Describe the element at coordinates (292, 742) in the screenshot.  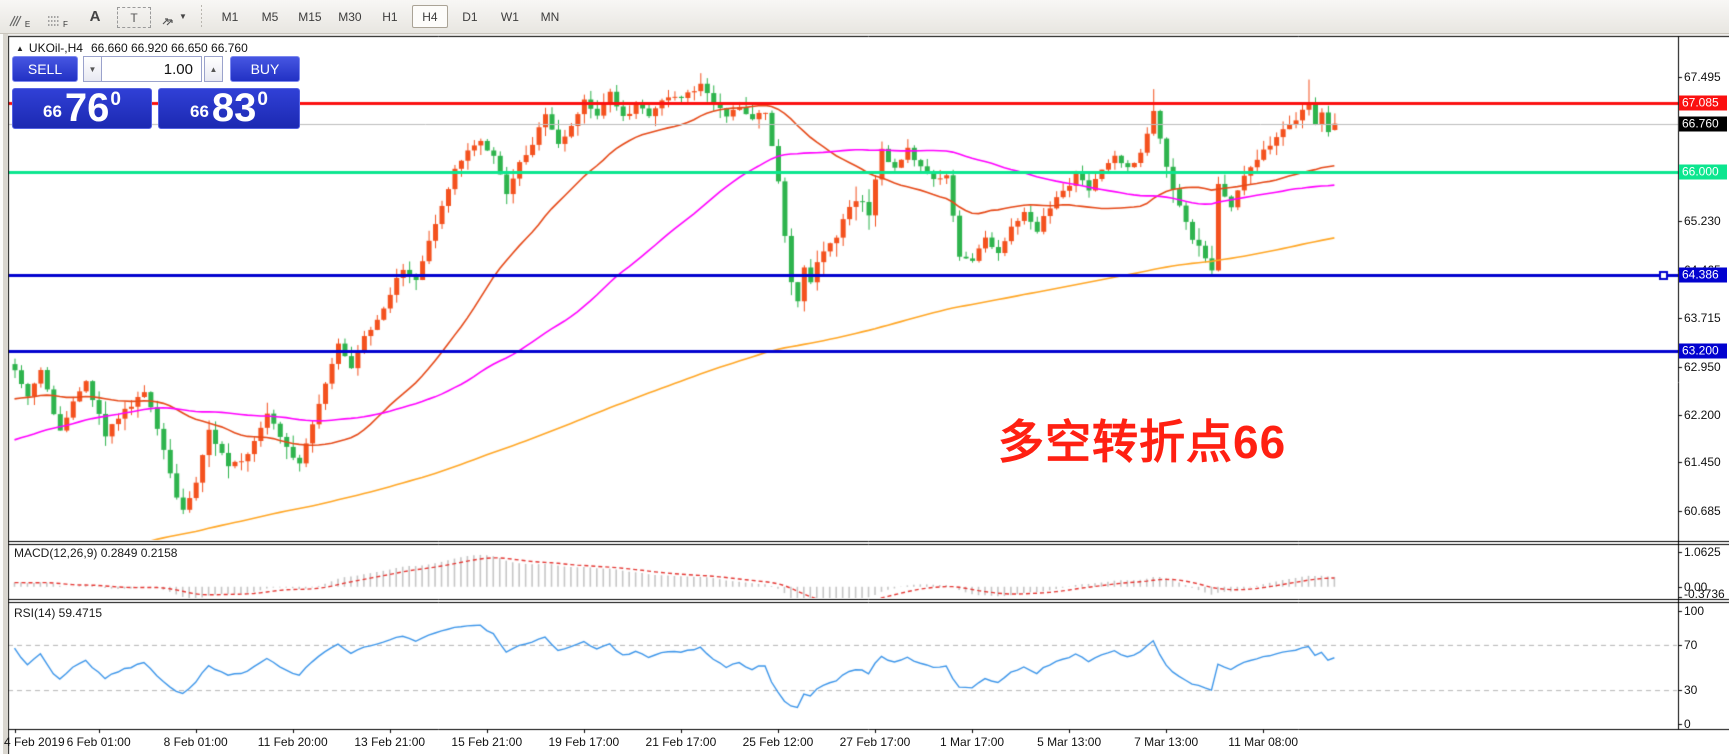
I see `time-tick-label: 11 Feb 20:00` at that location.